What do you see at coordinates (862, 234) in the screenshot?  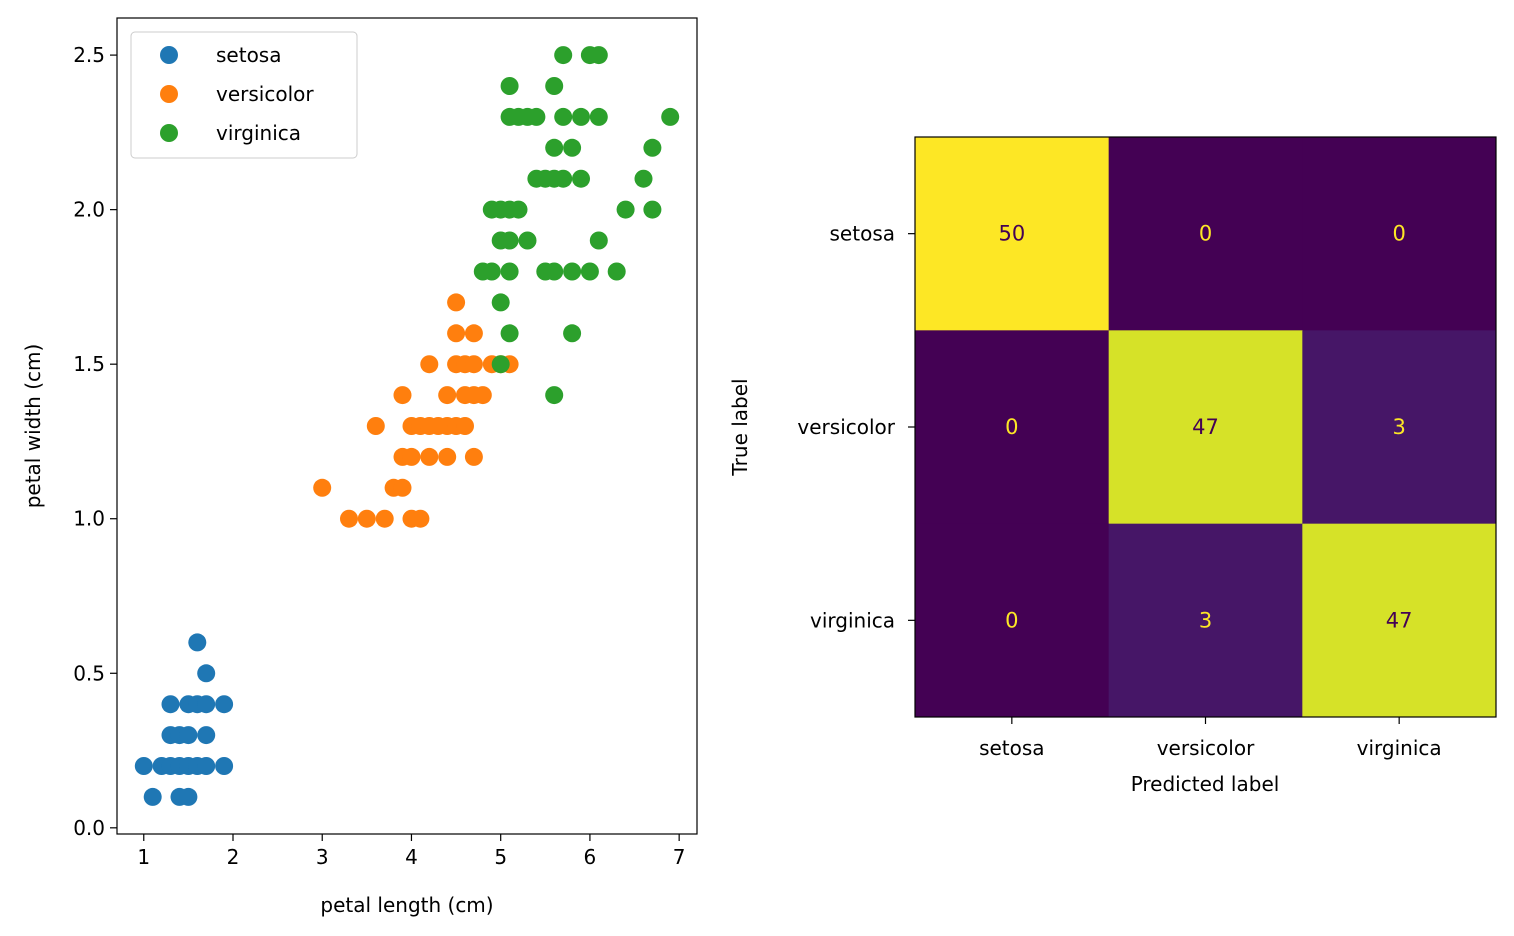 I see `cm-y-tick-label: setosa` at bounding box center [862, 234].